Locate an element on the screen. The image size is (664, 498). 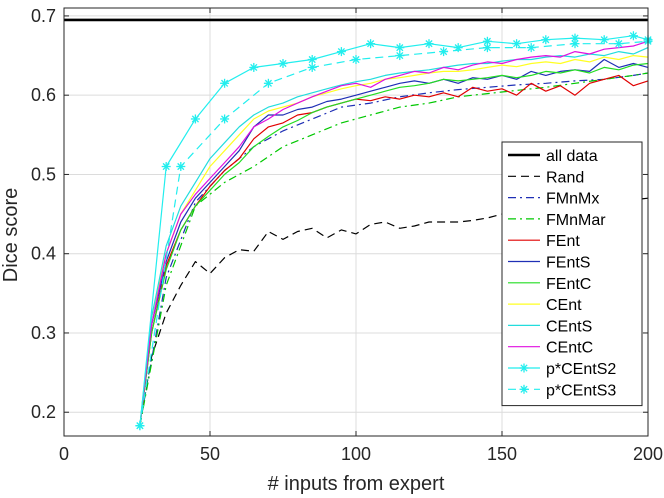
legend-label: p*CEntS2 is located at coordinates (581, 369).